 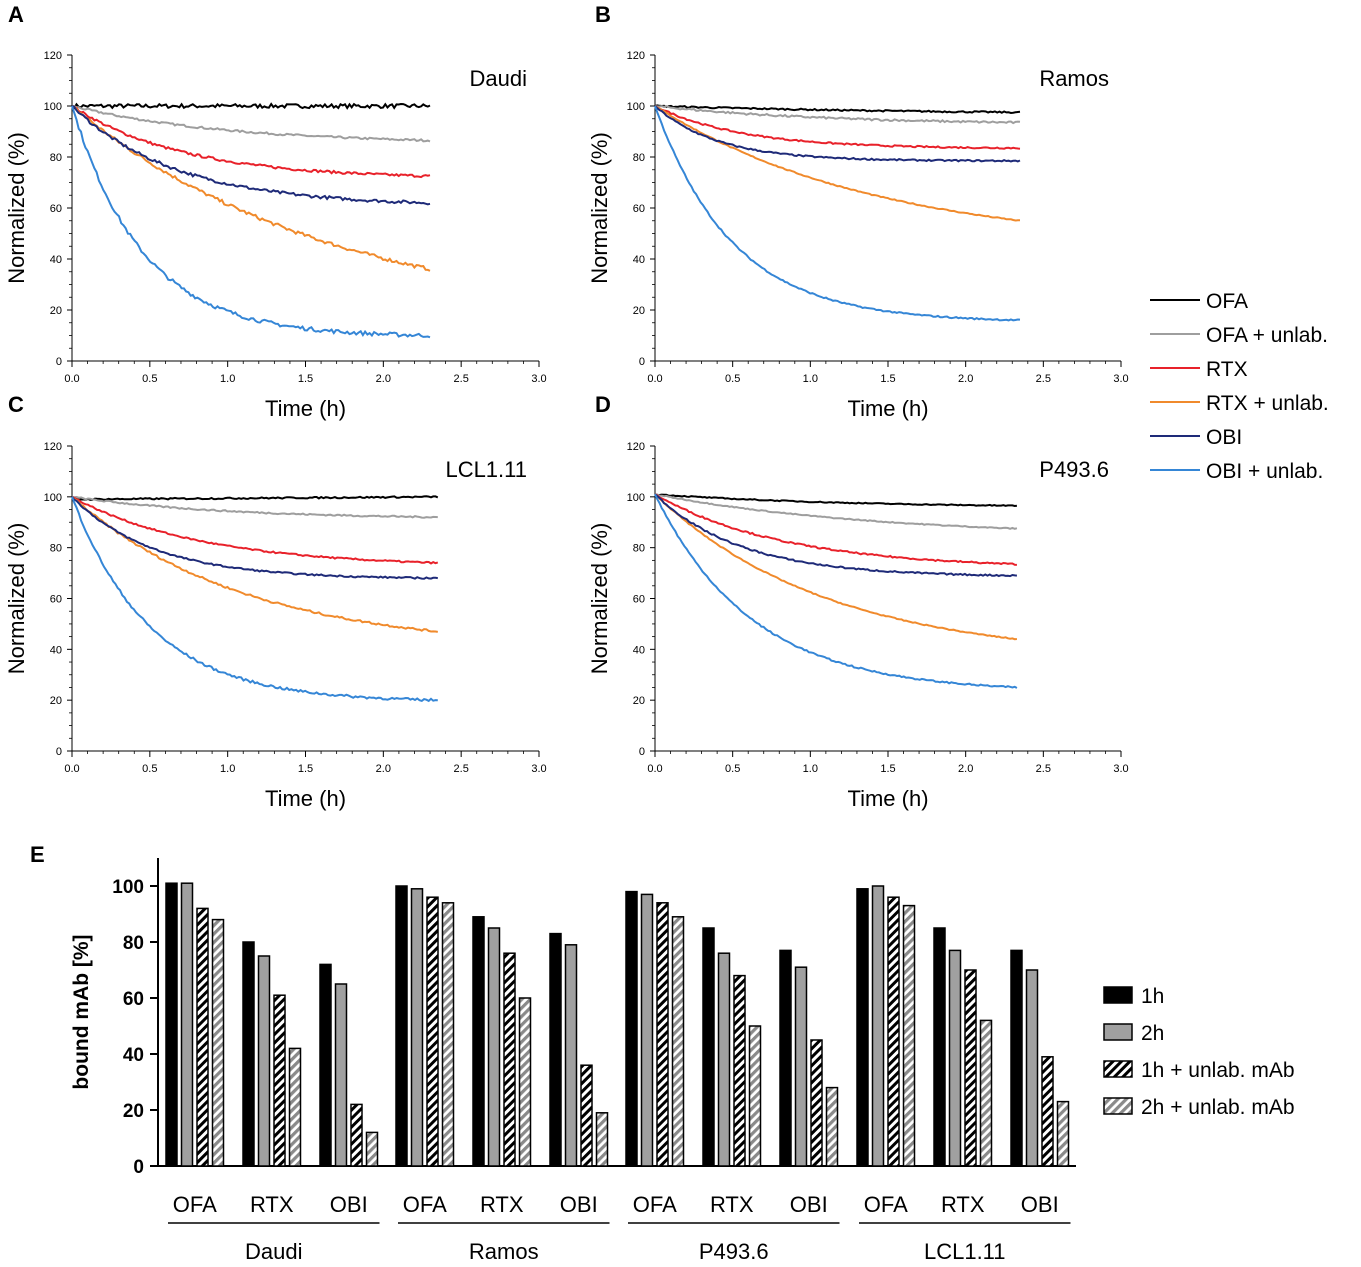 I want to click on bar-lcl1-11-ofa-1h, so click(x=862, y=1027).